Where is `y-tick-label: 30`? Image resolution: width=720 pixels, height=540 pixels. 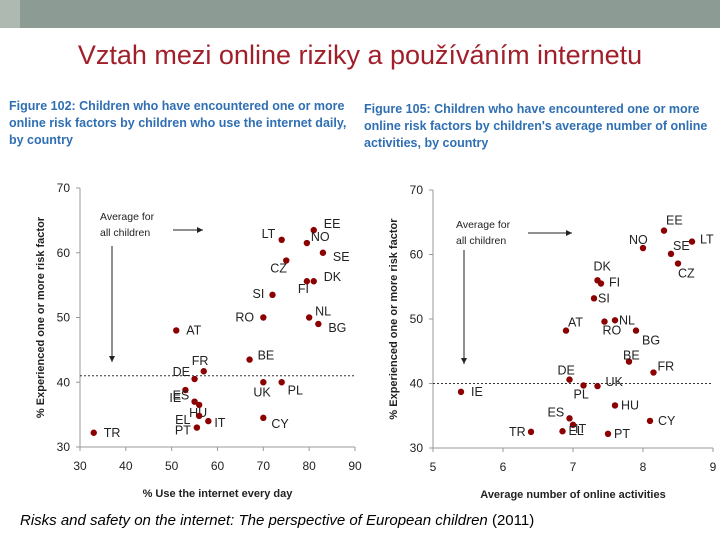
y-tick-label: 30 is located at coordinates (417, 448).